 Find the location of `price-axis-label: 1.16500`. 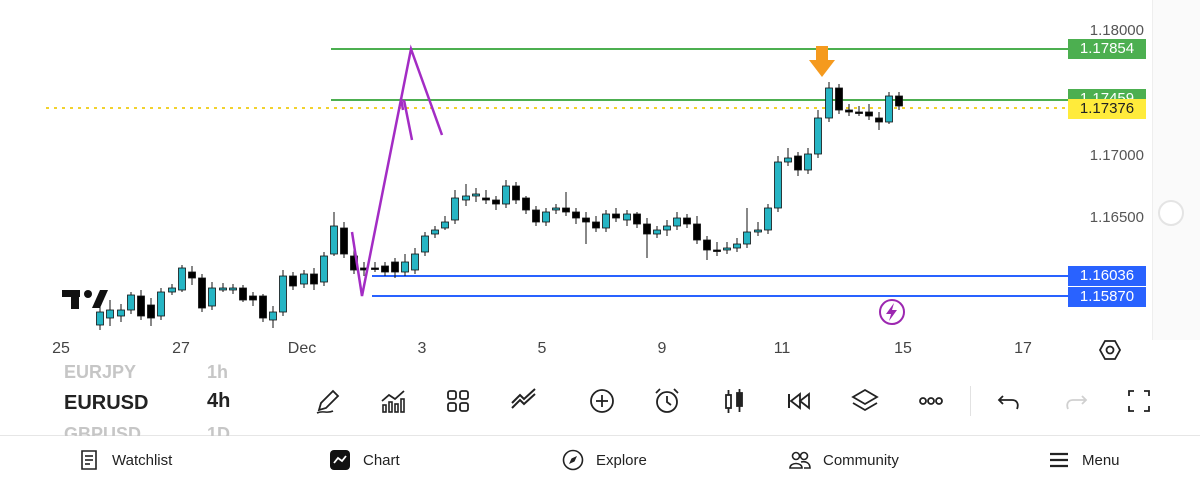

price-axis-label: 1.16500 is located at coordinates (1116, 217).